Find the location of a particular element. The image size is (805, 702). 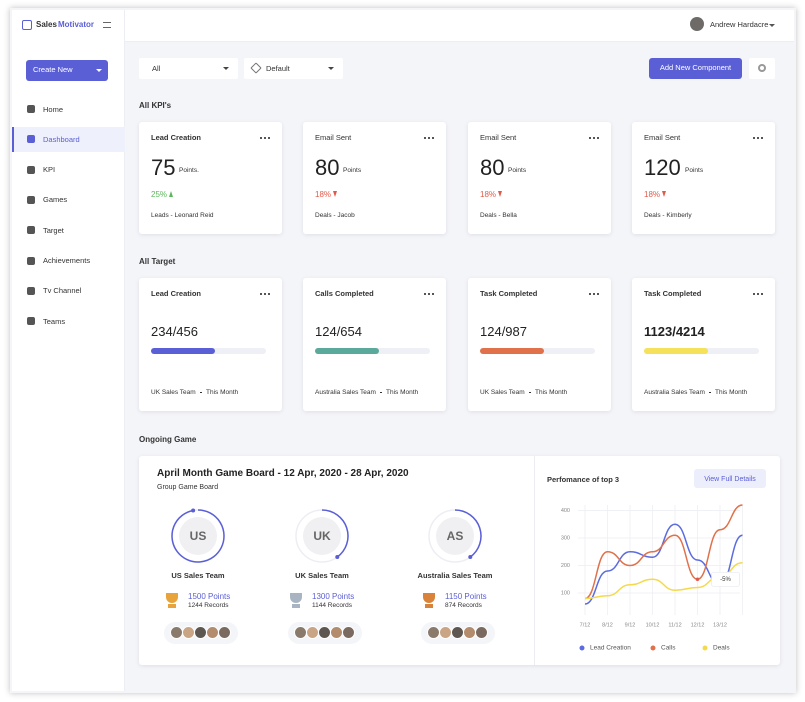

team-name: UK Sales Team is located at coordinates (322, 575).